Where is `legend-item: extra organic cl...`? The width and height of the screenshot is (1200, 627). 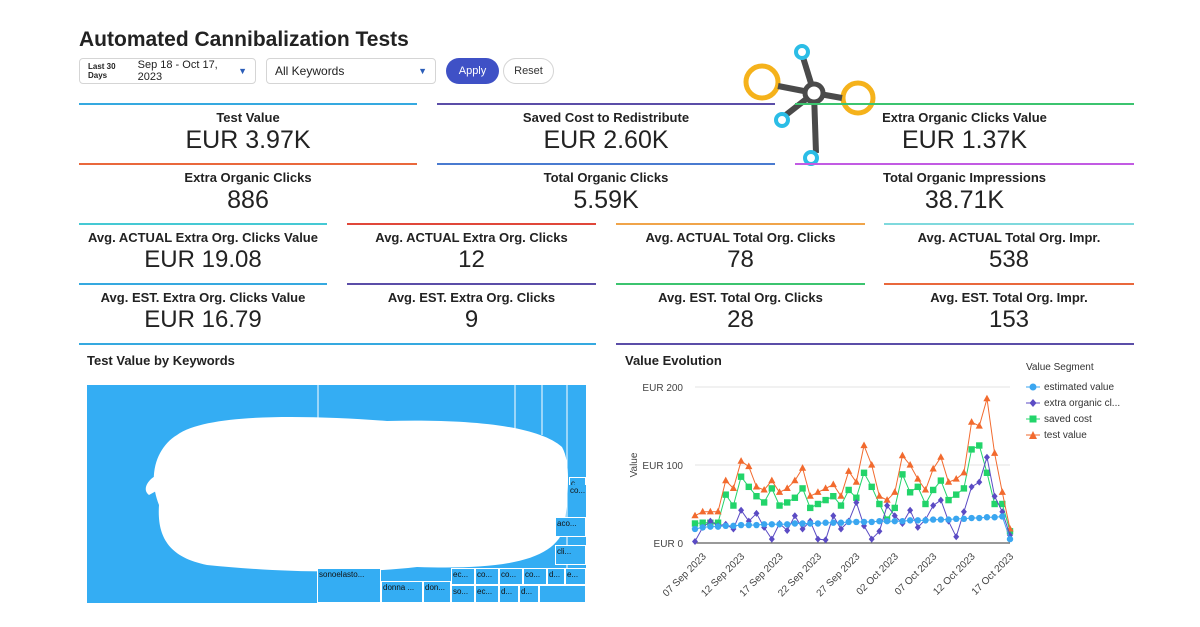 legend-item: extra organic cl... is located at coordinates (1073, 403).